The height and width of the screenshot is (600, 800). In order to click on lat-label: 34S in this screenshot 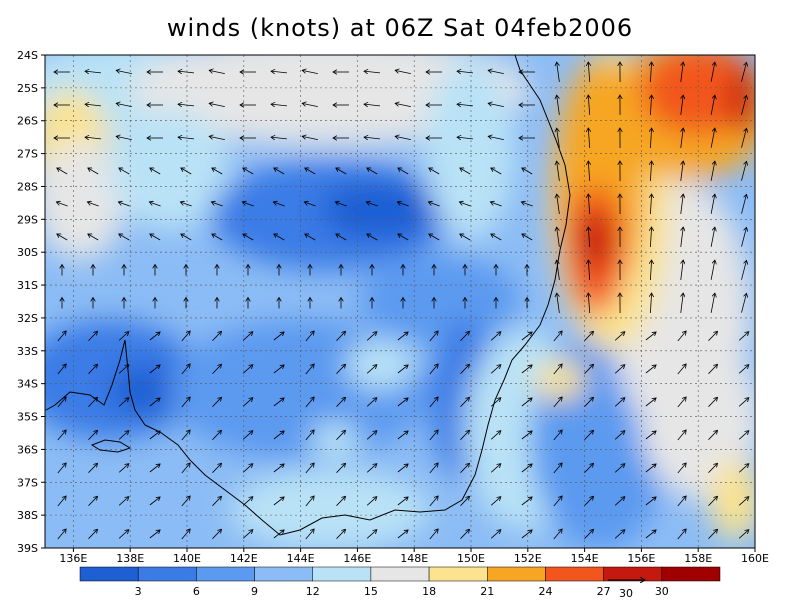, I will do `click(27, 384)`.